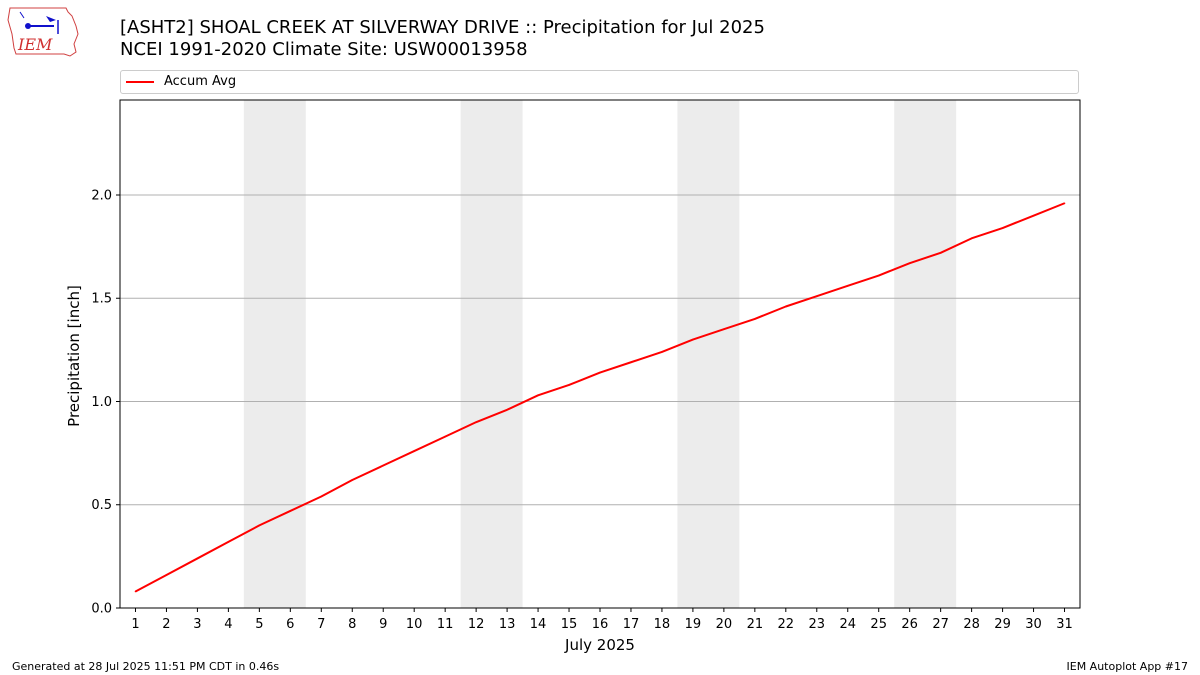 The image size is (1200, 675). I want to click on x-tick-label: 31, so click(1064, 624).